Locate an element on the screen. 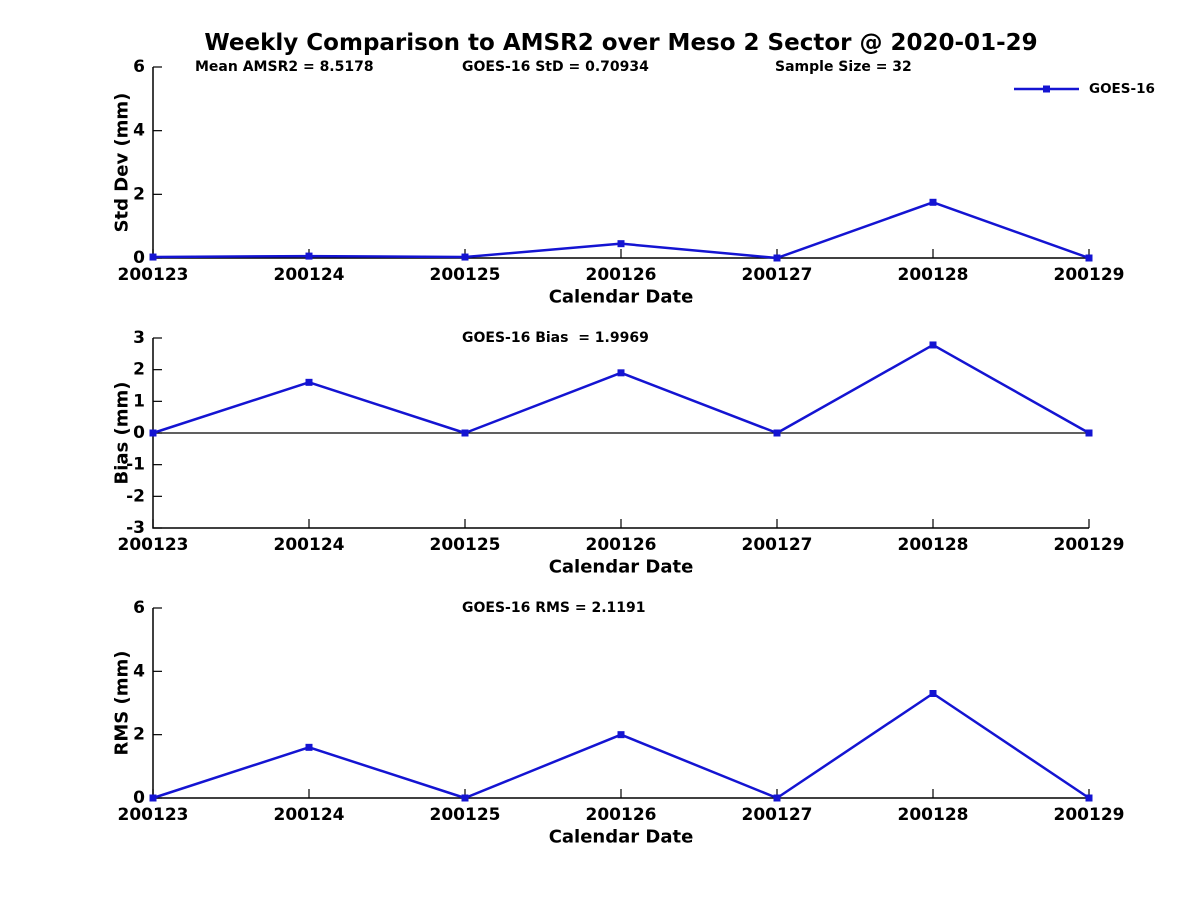 The height and width of the screenshot is (900, 1200). y-tick-label: 3 is located at coordinates (139, 338).